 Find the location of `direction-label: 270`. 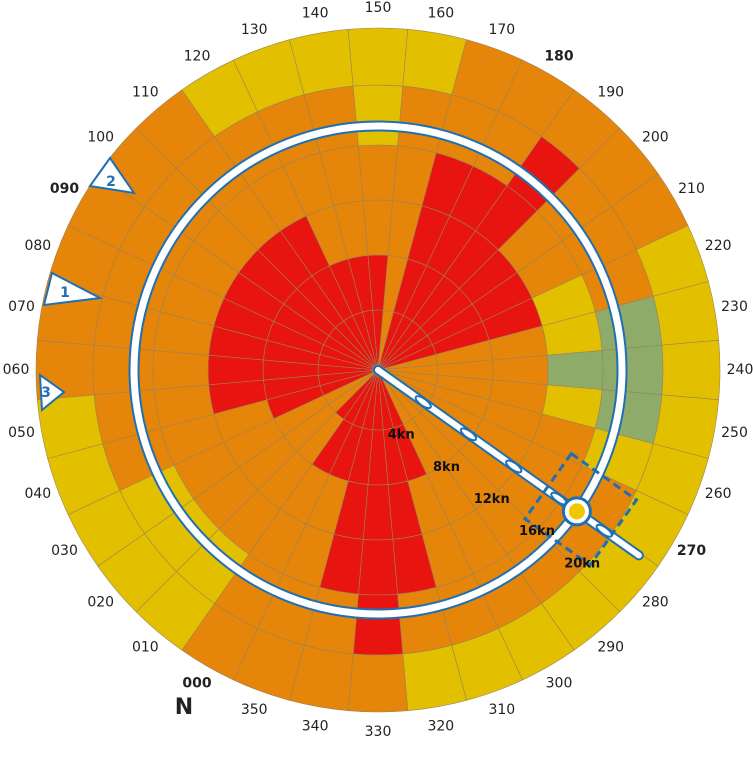

direction-label: 270 is located at coordinates (691, 551).